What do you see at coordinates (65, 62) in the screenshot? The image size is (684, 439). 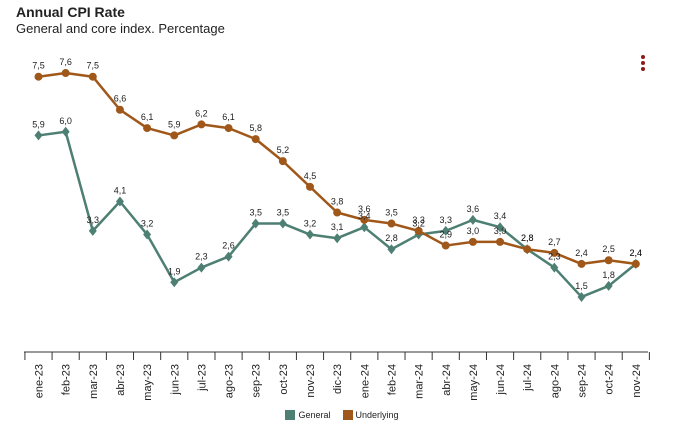 I see `data-label-underlying: 7,6` at bounding box center [65, 62].